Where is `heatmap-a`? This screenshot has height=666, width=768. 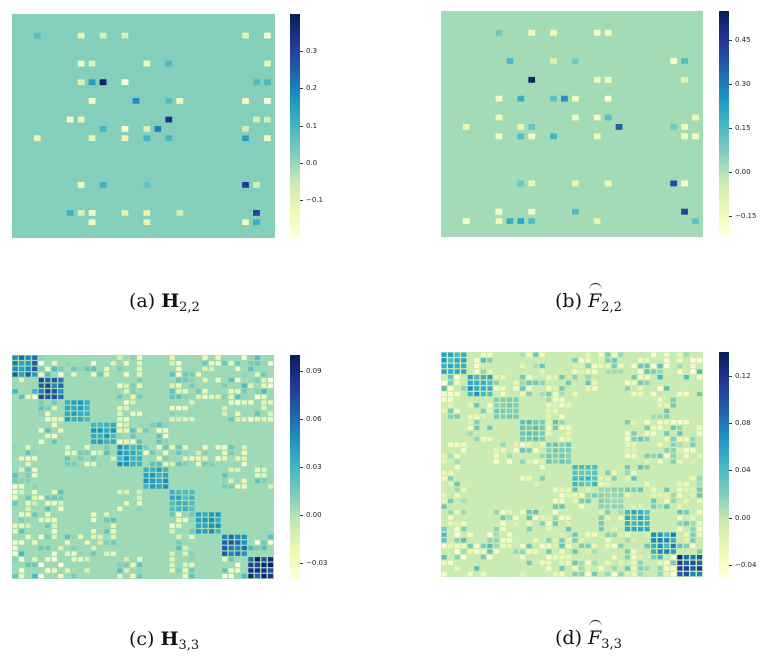
heatmap-a is located at coordinates (143, 126).